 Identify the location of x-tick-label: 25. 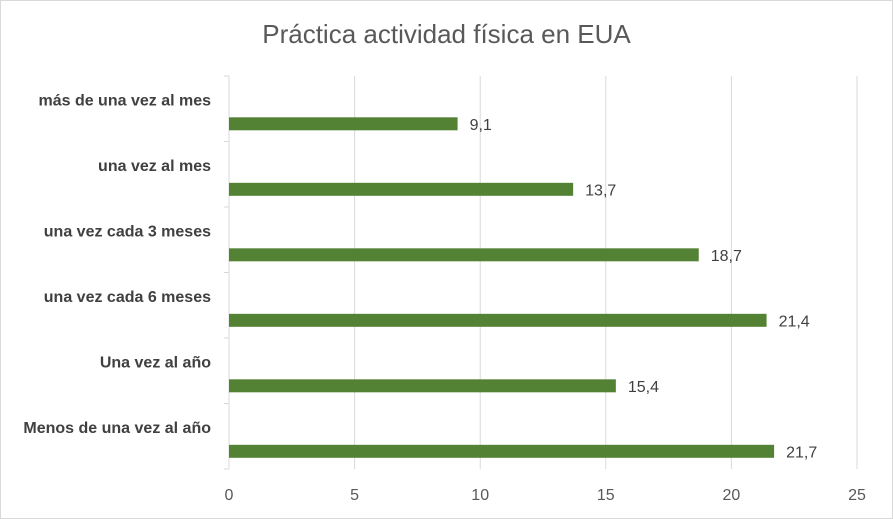
(857, 495).